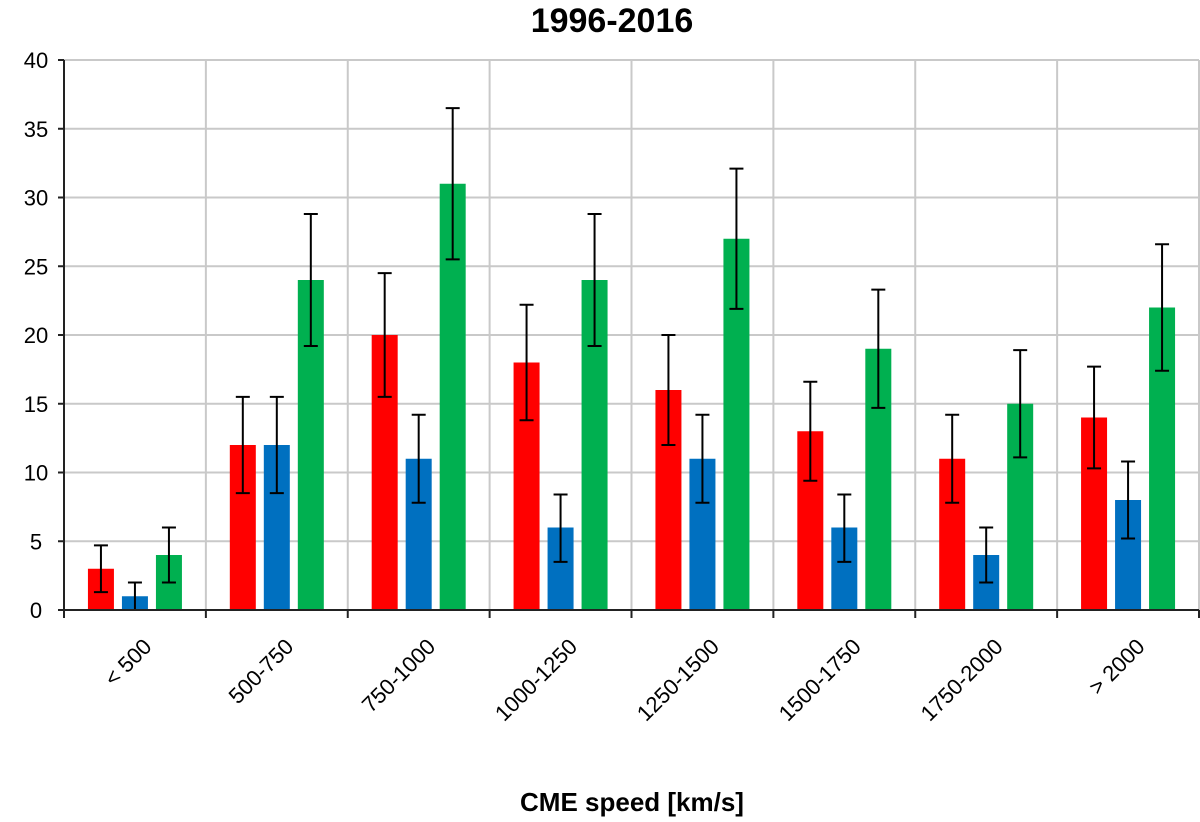  Describe the element at coordinates (612, 21) in the screenshot. I see `chart-title: 1996-2016` at that location.